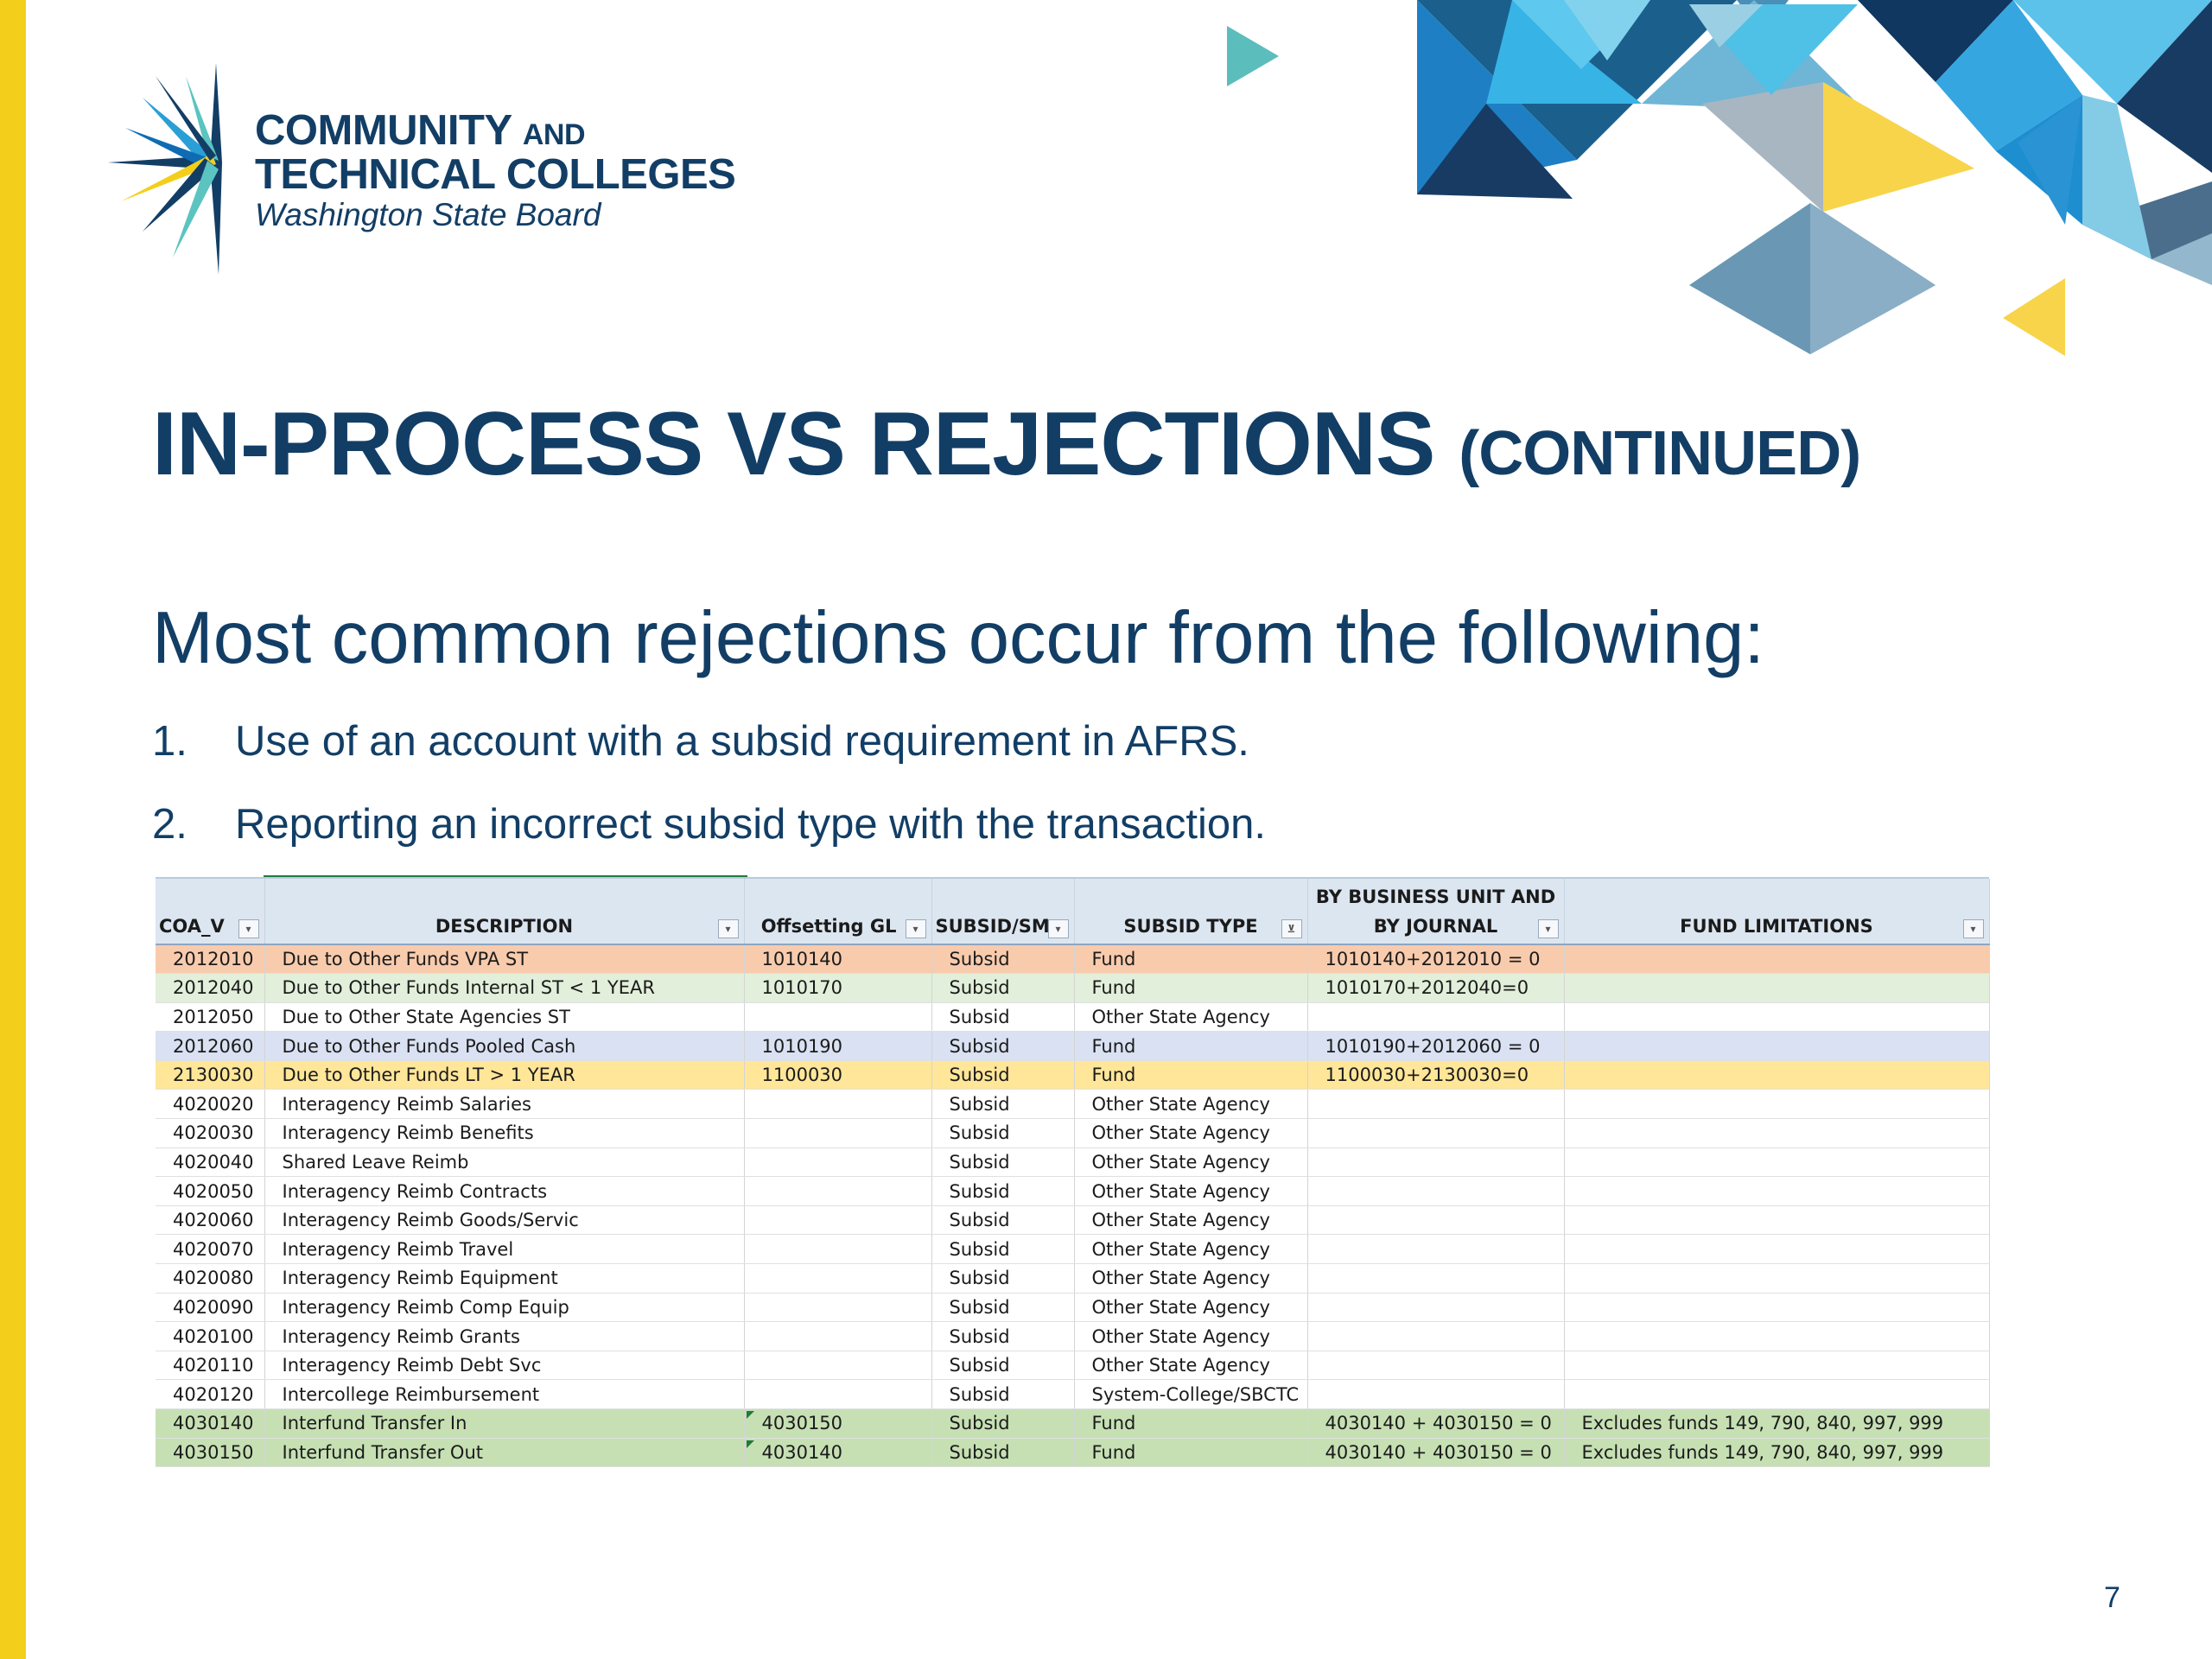 The image size is (2212, 1659). I want to click on table-cell: 4020120, so click(210, 1394).